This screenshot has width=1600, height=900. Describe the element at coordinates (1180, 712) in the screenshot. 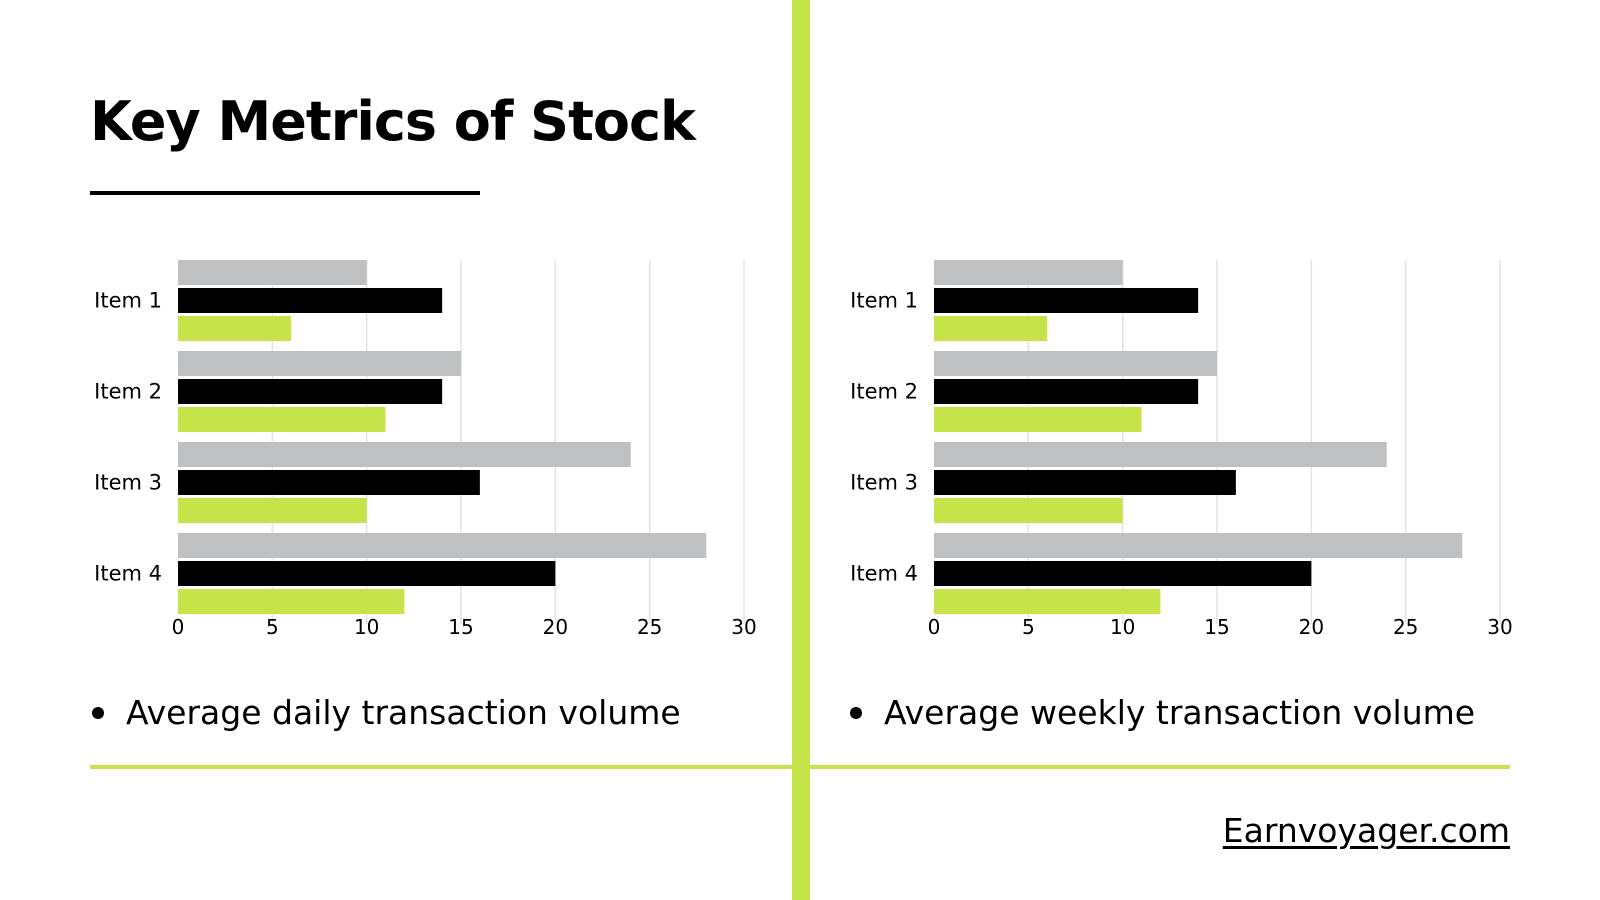

I see `caption-text: Average weekly transaction volume` at that location.